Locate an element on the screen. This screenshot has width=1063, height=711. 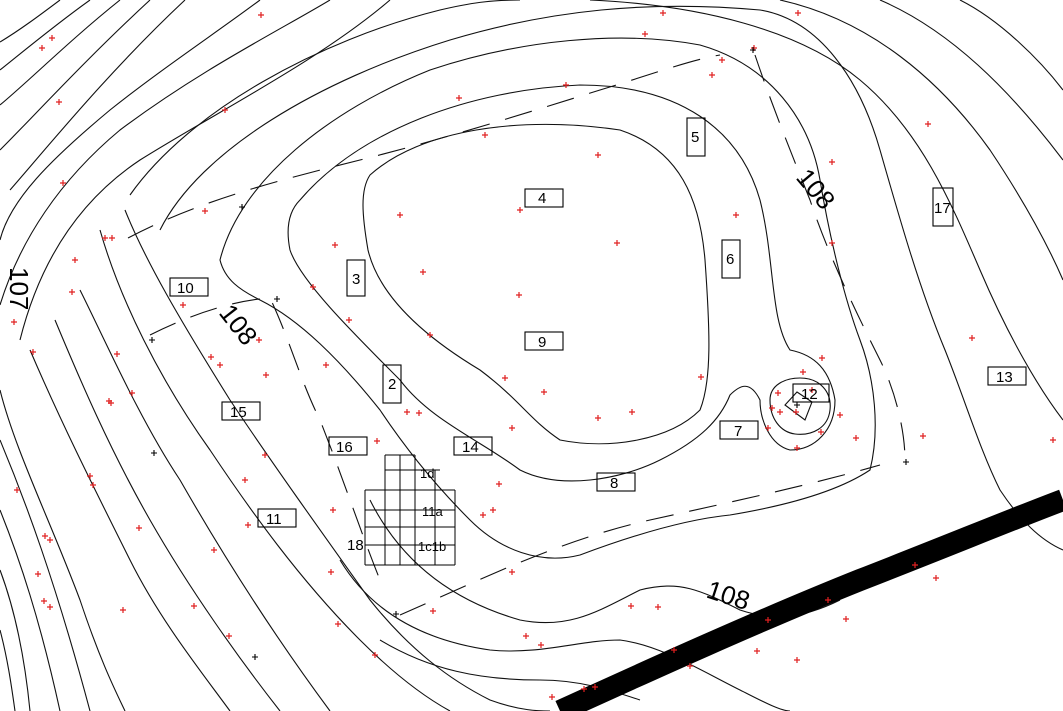
feature-9: 9 is located at coordinates (544, 341).